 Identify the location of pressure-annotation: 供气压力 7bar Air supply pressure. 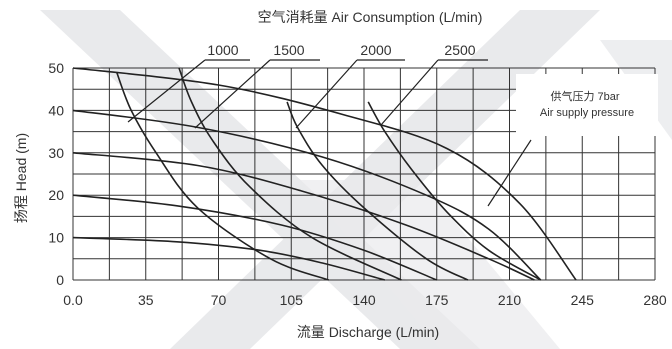
(572, 140).